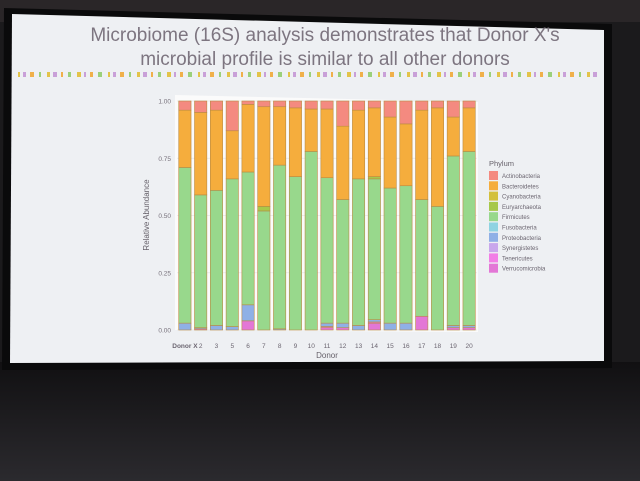 The width and height of the screenshot is (640, 481). I want to click on x-tick-label: 9, so click(296, 346).